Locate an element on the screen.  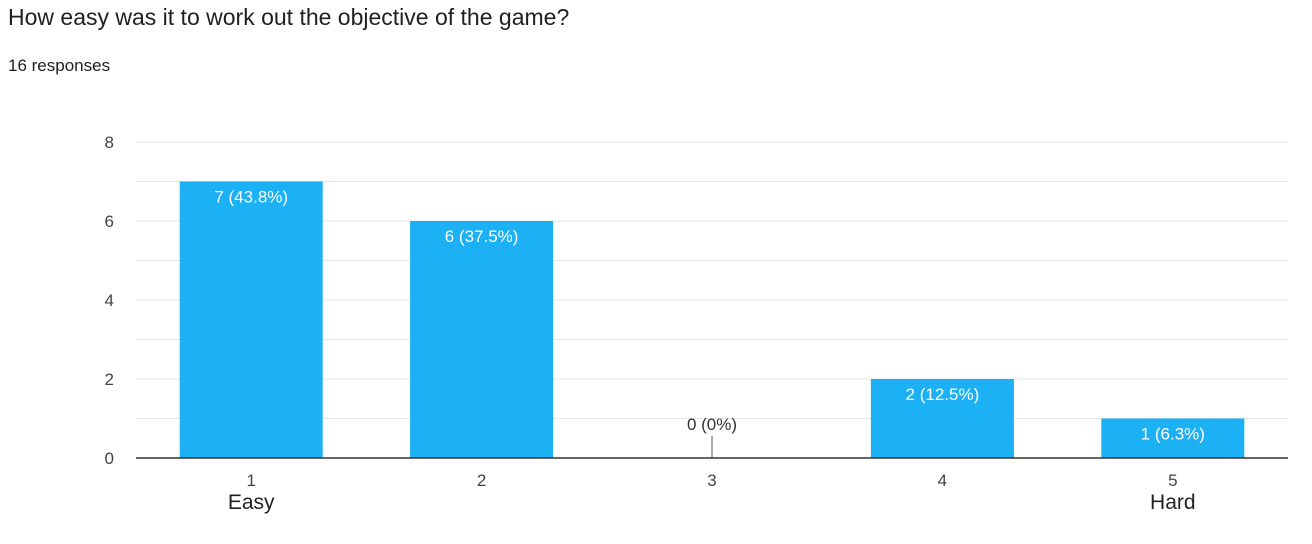
y-tick-label: 6 is located at coordinates (109, 221).